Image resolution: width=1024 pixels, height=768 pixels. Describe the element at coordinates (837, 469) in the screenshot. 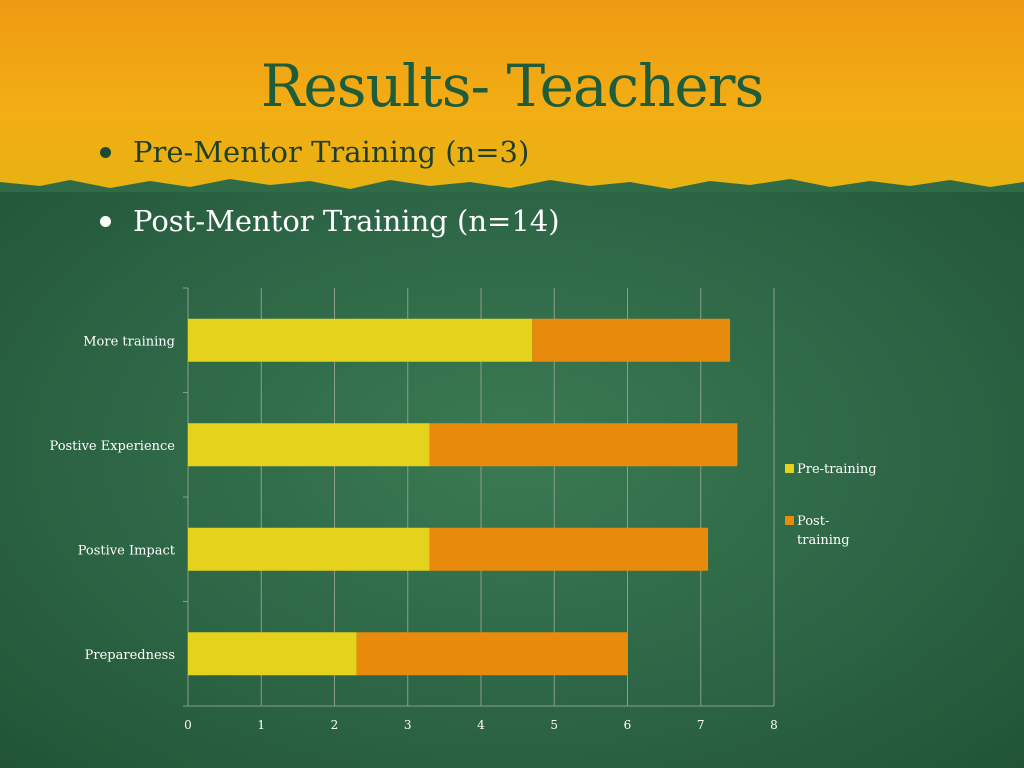

I see `legend-label: Pre-training` at that location.